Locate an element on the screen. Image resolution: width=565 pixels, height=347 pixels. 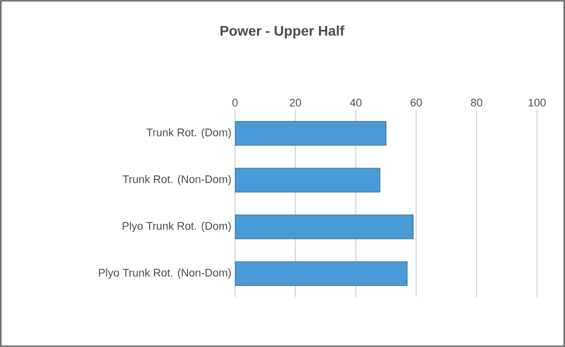
x-tick-label: 20 is located at coordinates (296, 102).